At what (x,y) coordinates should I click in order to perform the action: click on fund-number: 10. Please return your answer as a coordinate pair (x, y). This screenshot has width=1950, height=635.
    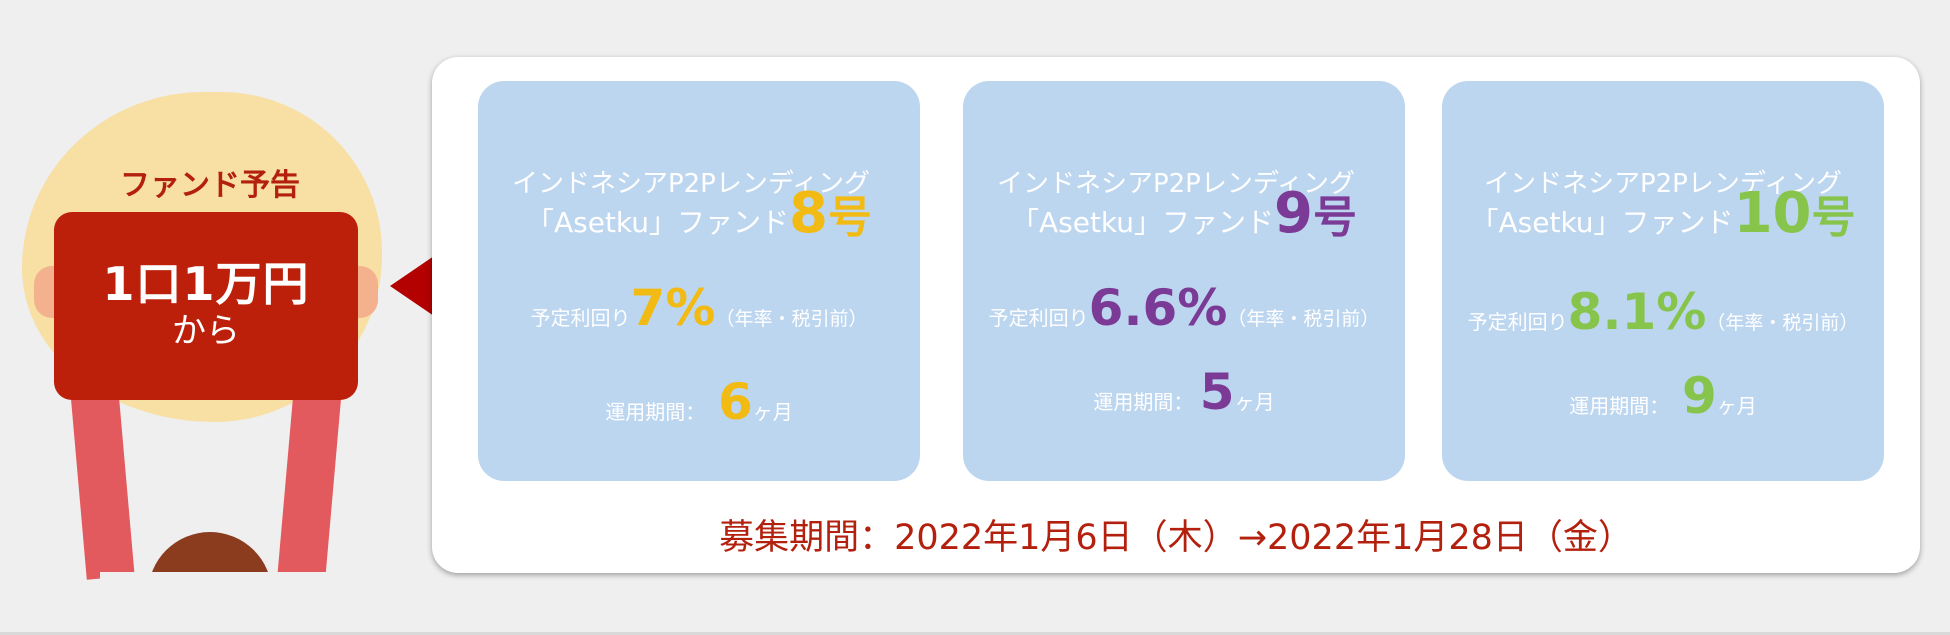
    Looking at the image, I should click on (1772, 213).